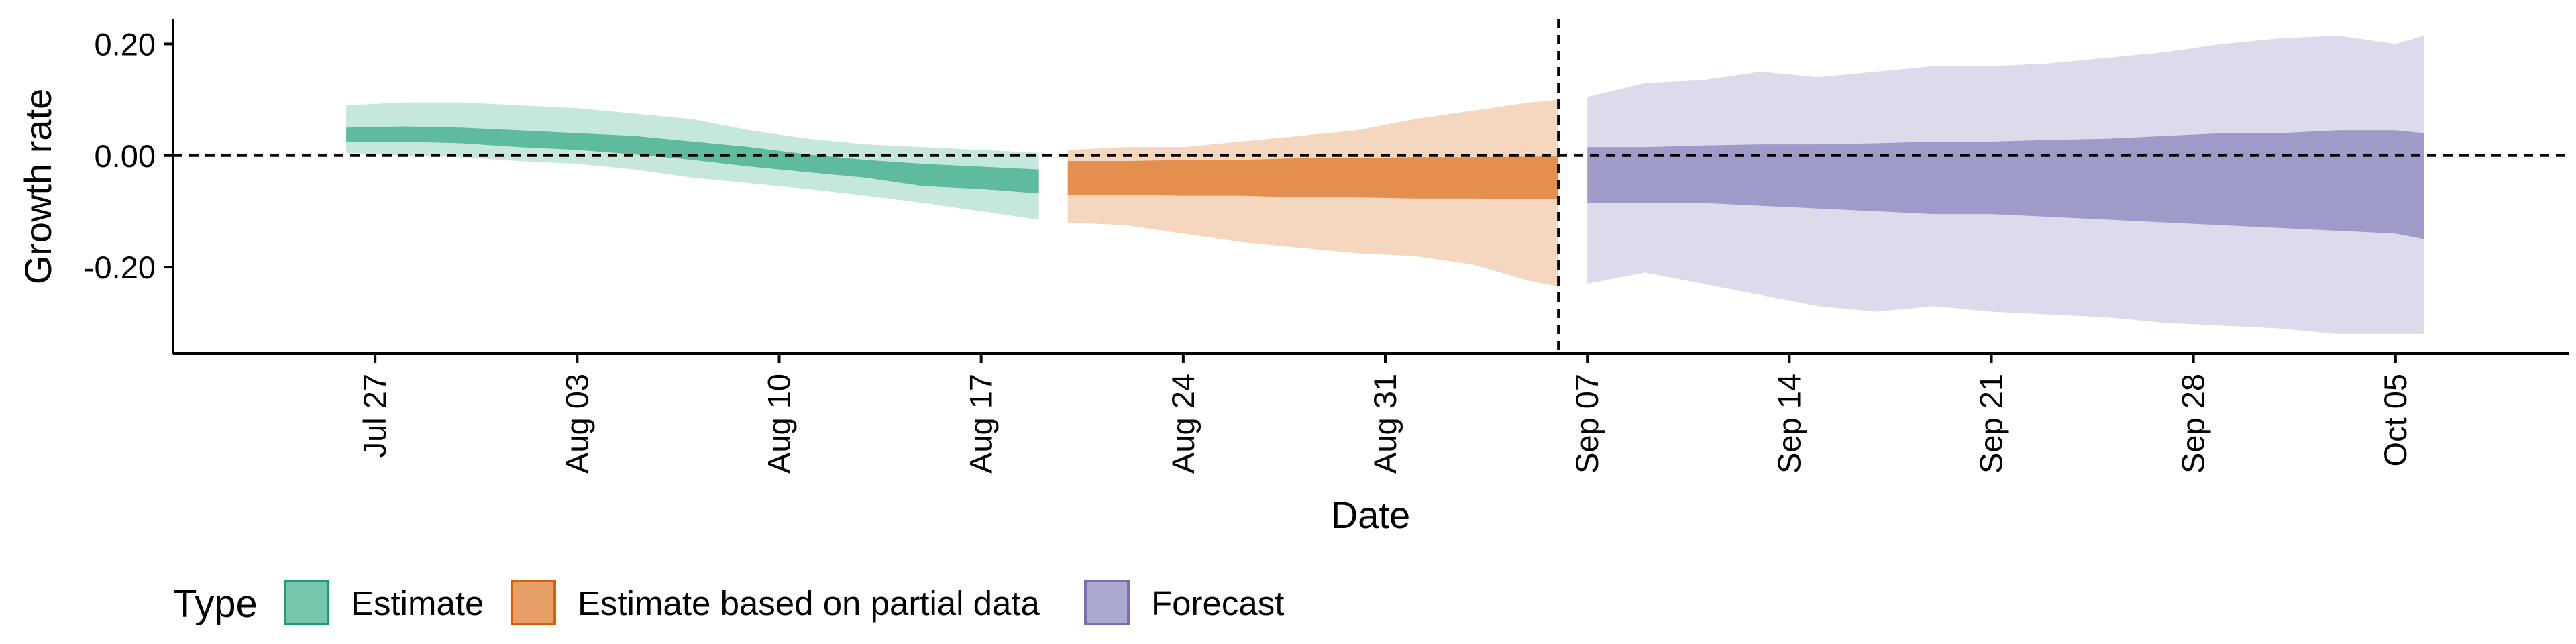  Describe the element at coordinates (2005, 184) in the screenshot. I see `forecast-inner-band` at that location.